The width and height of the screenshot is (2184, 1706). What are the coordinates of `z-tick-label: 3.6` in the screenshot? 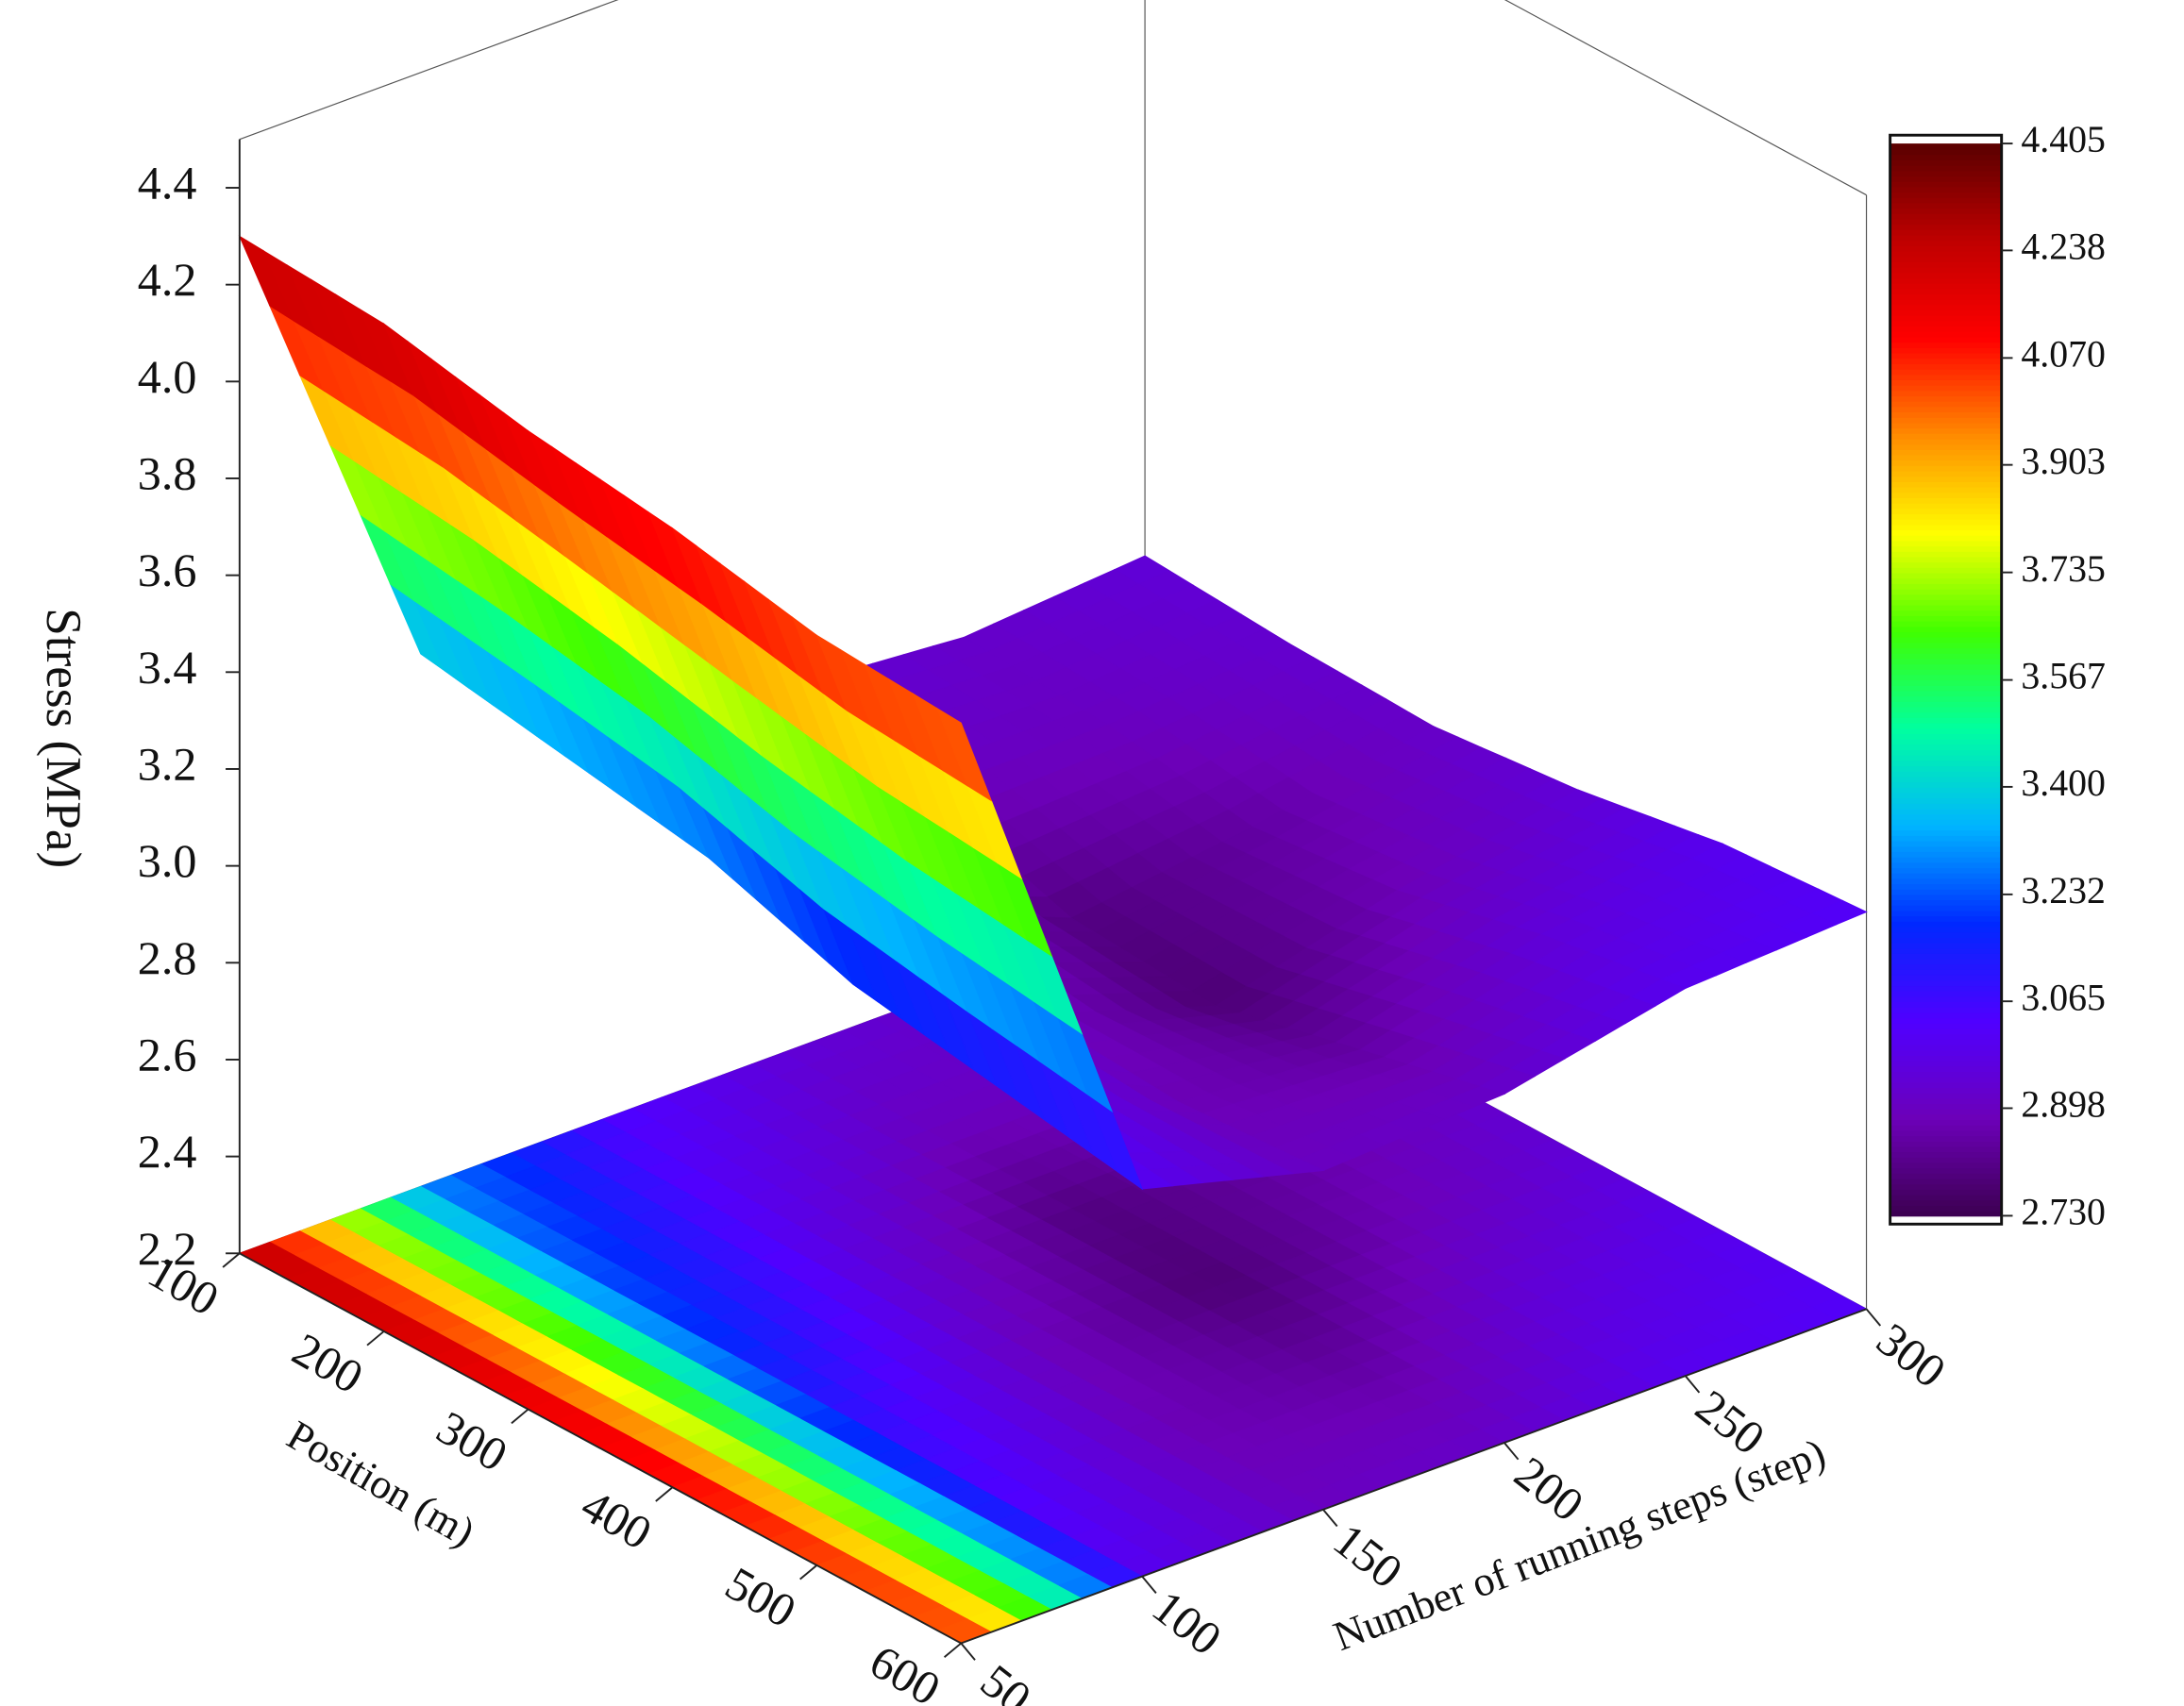 It's located at (167, 570).